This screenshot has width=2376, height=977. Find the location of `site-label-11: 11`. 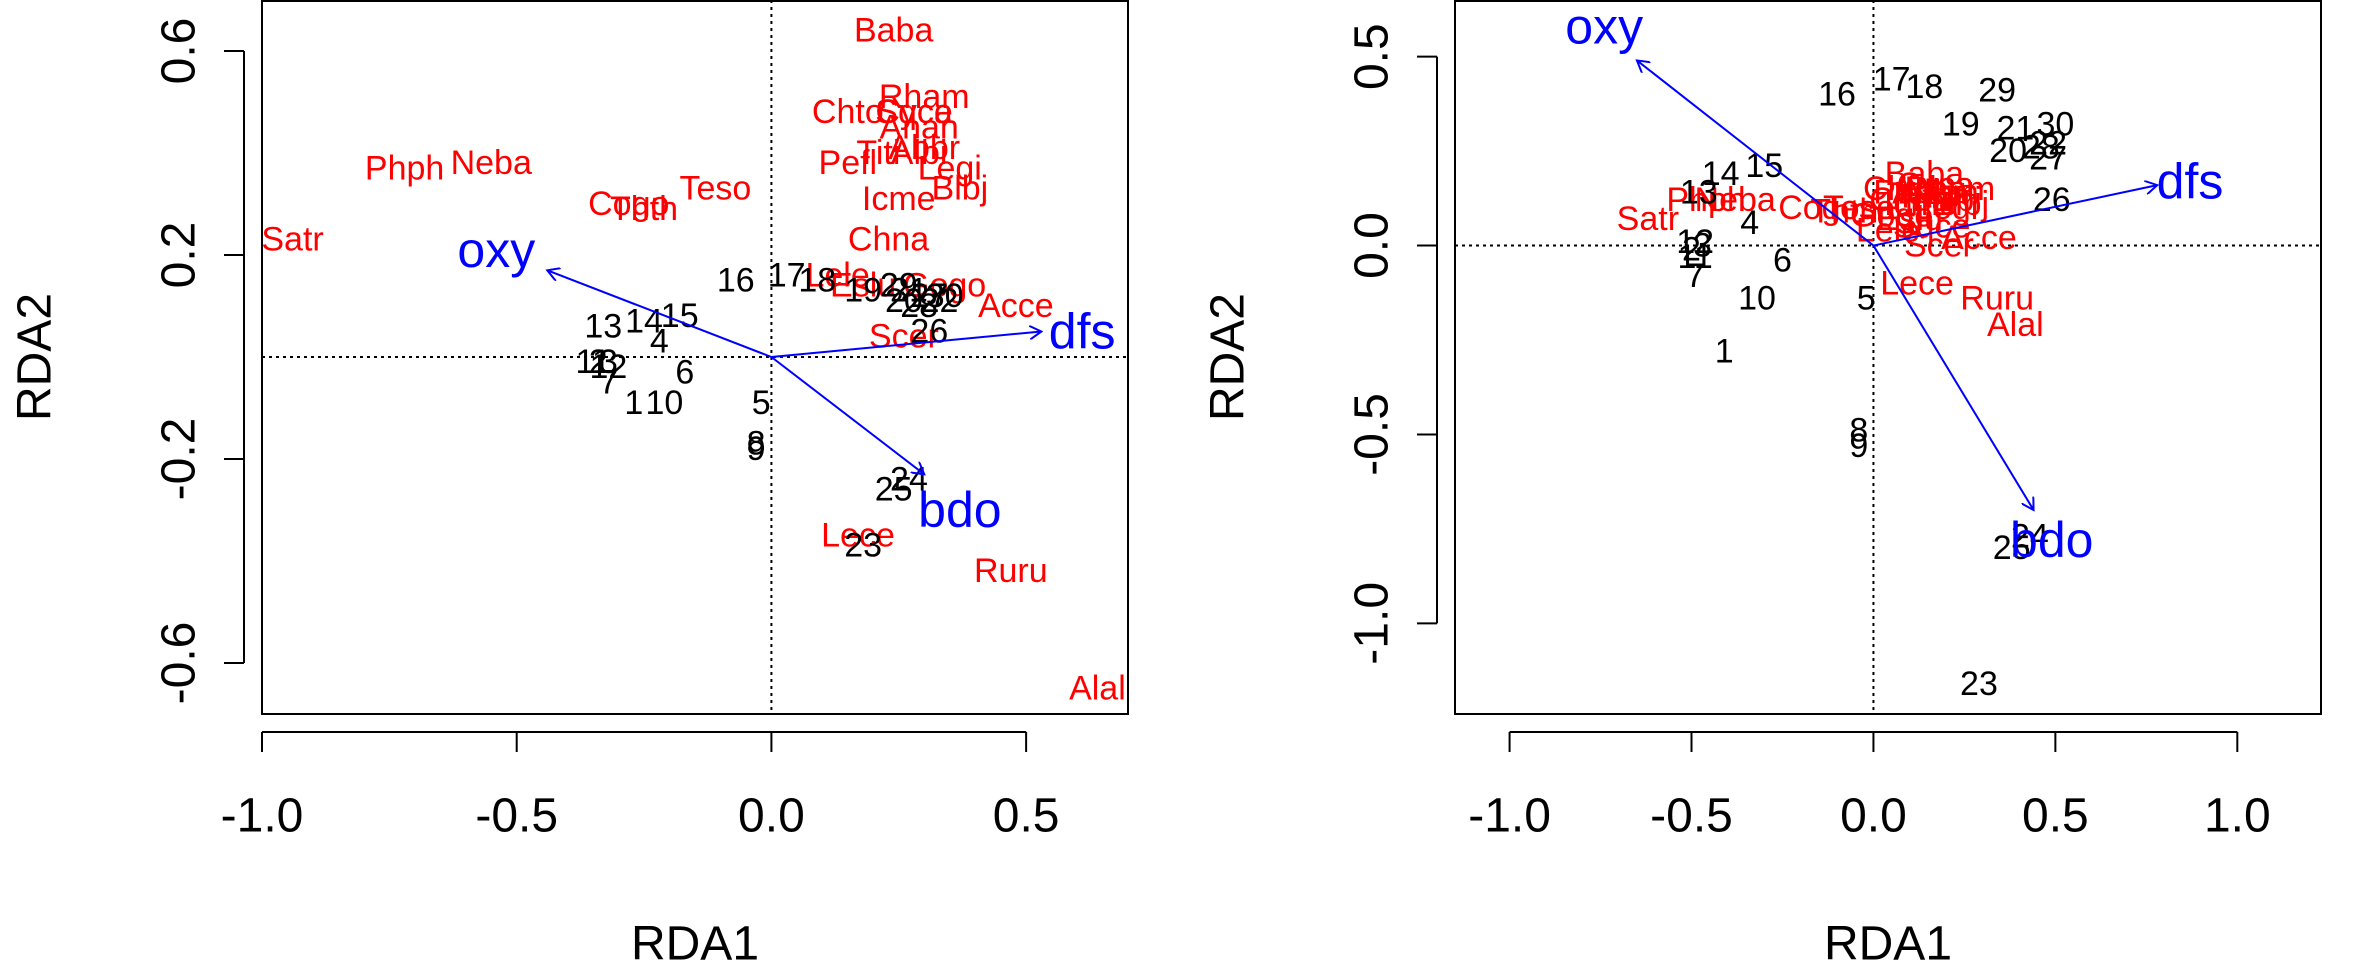

site-label-11: 11 is located at coordinates (1695, 257).